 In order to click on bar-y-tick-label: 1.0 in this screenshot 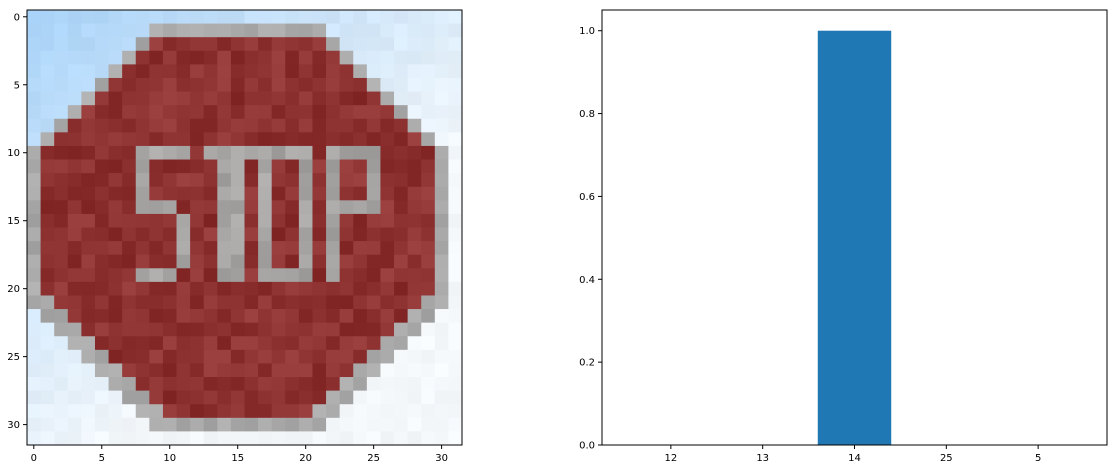, I will do `click(587, 31)`.